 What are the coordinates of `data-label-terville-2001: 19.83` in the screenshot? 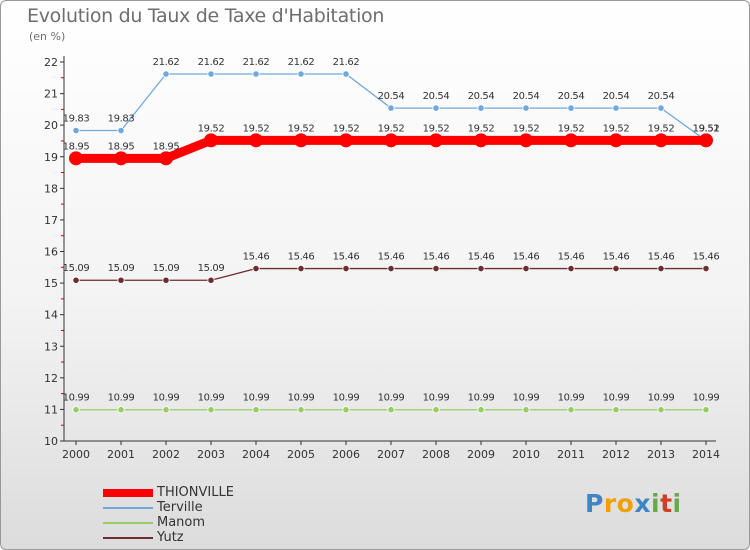 It's located at (121, 119).